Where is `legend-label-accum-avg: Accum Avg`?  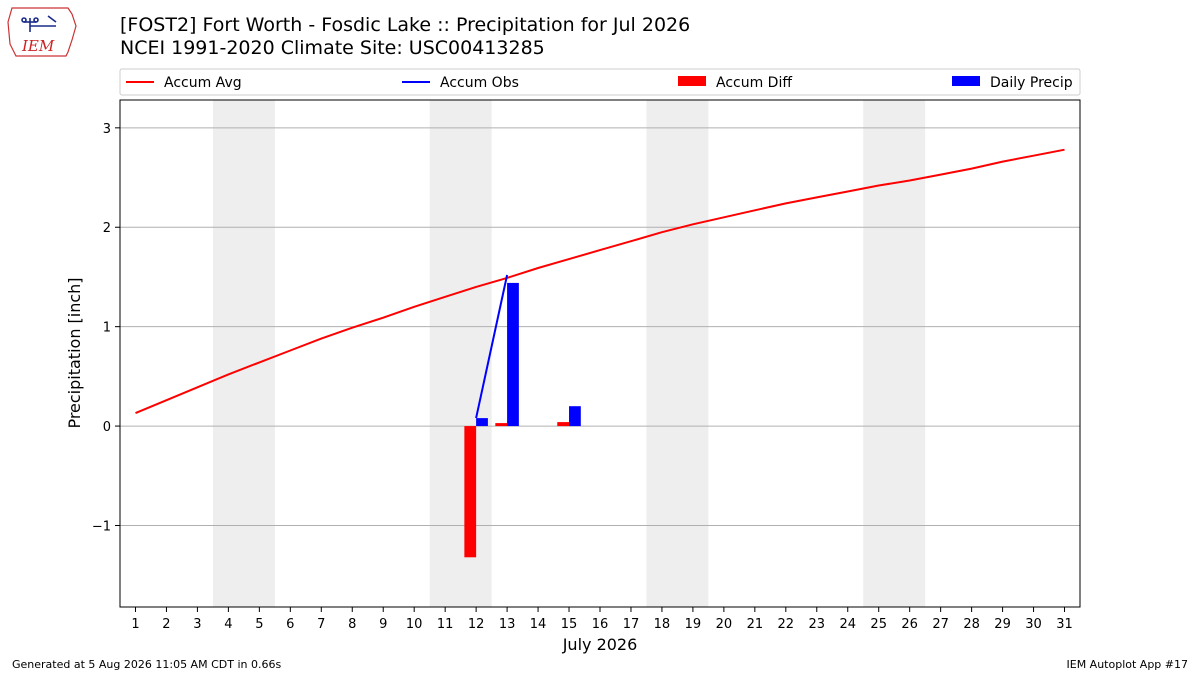
legend-label-accum-avg: Accum Avg is located at coordinates (203, 83).